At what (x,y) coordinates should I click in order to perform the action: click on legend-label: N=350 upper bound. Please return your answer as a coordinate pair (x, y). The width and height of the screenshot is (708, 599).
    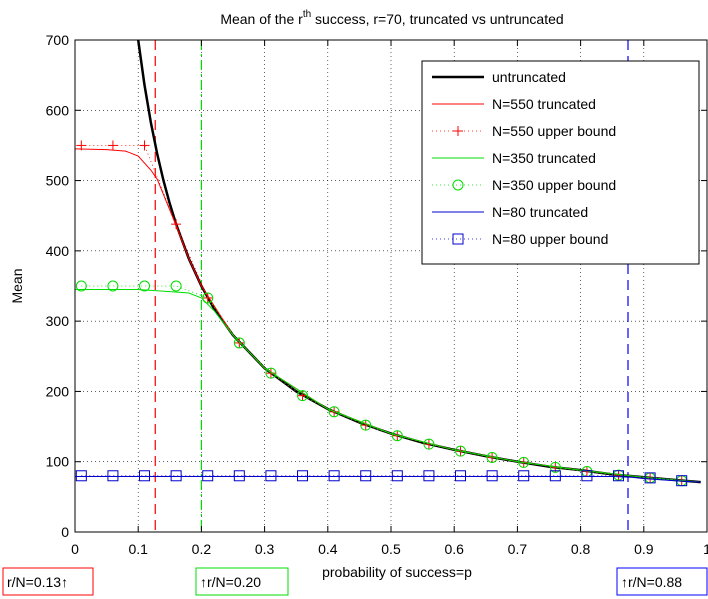
    Looking at the image, I should click on (554, 185).